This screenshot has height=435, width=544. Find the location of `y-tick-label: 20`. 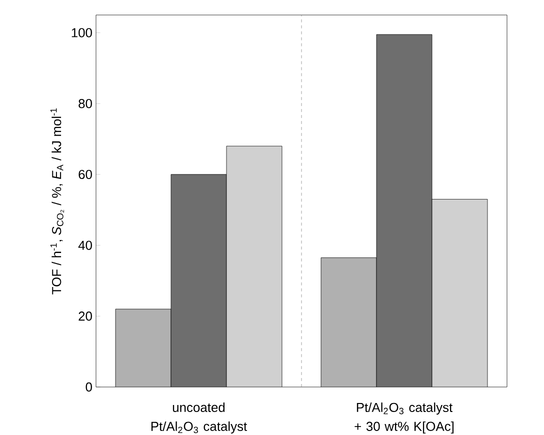

y-tick-label: 20 is located at coordinates (85, 316).